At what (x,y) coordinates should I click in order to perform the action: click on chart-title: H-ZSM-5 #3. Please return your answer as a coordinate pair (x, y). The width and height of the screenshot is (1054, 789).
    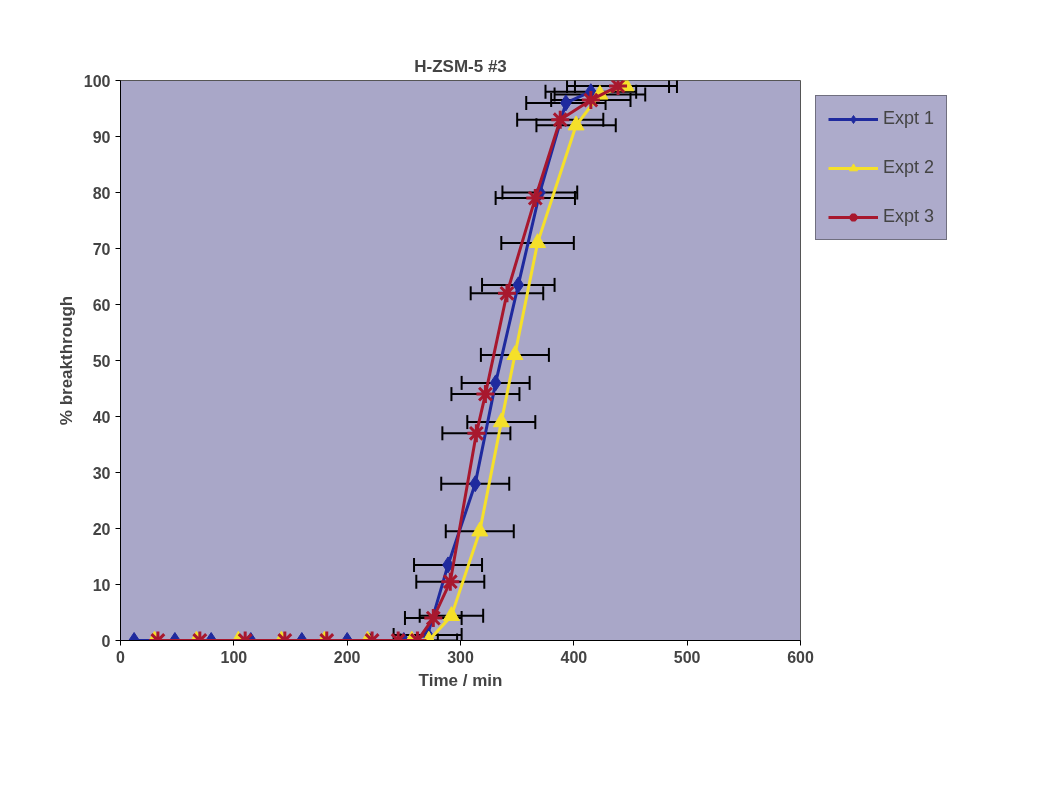
    Looking at the image, I should click on (460, 66).